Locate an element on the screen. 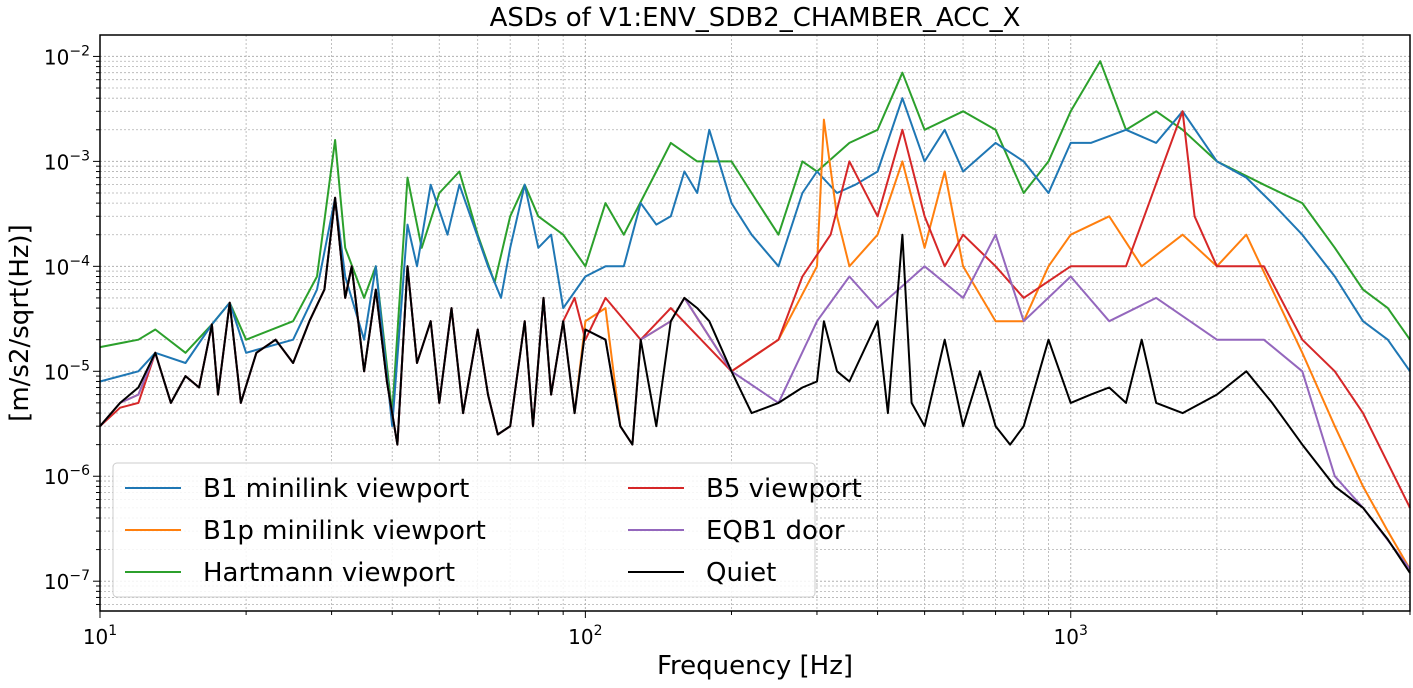 This screenshot has width=1413, height=688. y-tick-label: 10⁻² is located at coordinates (67, 56).